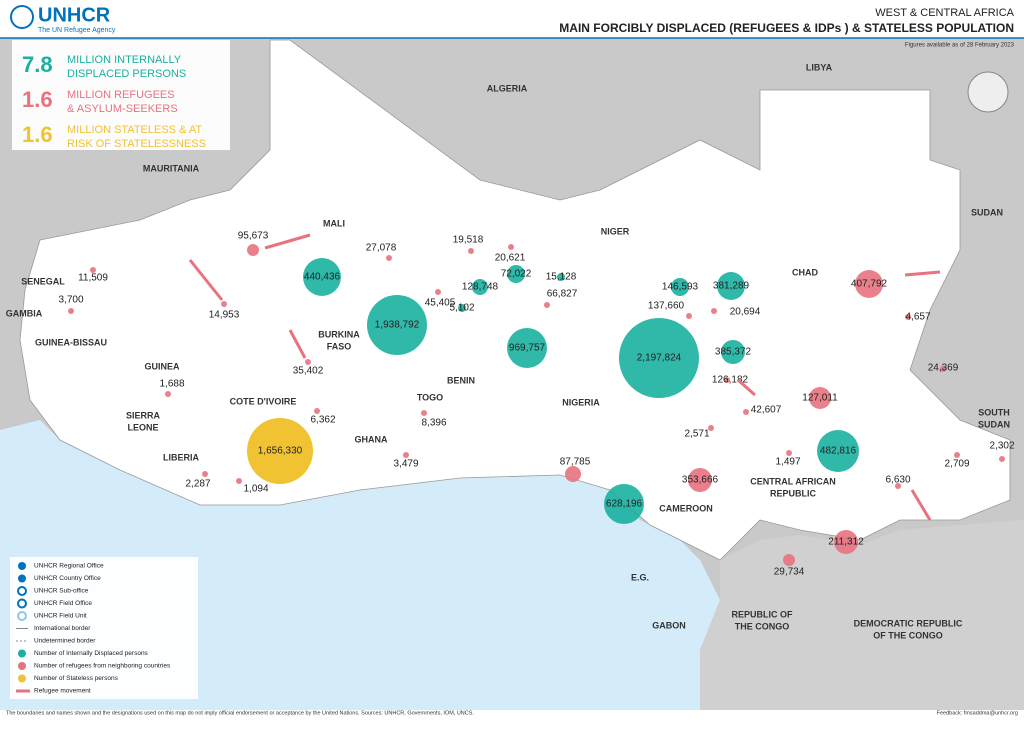  Describe the element at coordinates (762, 626) in the screenshot. I see `country-label: THE CONGO` at that location.